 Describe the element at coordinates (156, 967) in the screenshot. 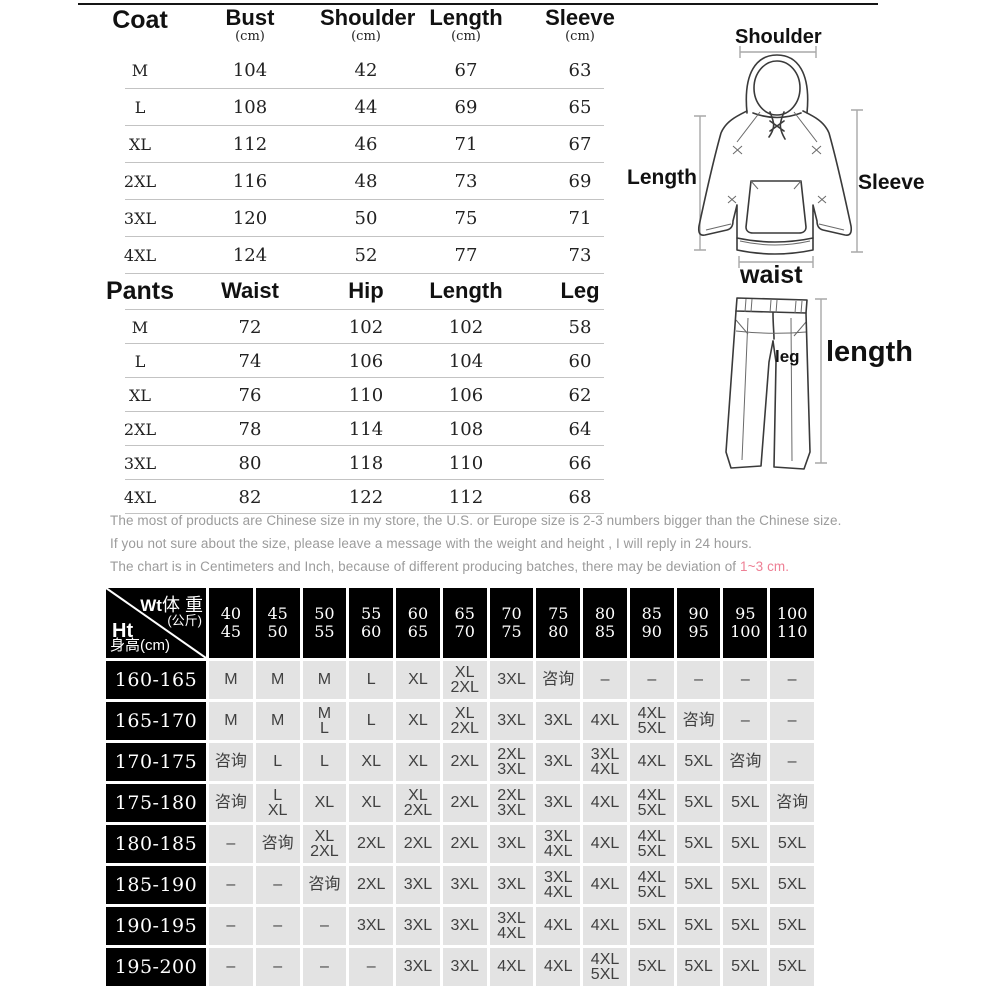

I see `height-range-label: 195-200` at that location.